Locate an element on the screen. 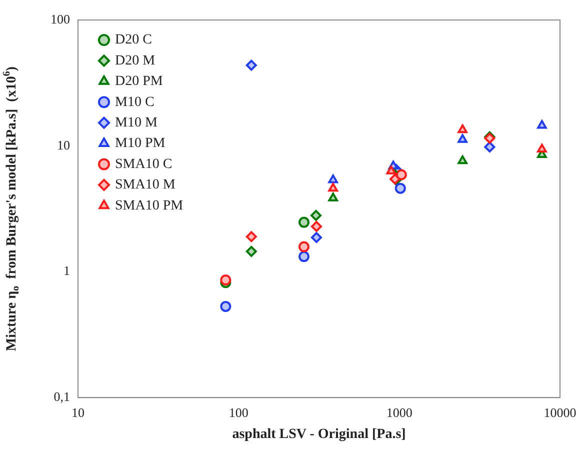 Image resolution: width=588 pixels, height=453 pixels. y-axis-title: Mixture ηo from Burger's model [kPa.s] (x106) is located at coordinates (12, 209).